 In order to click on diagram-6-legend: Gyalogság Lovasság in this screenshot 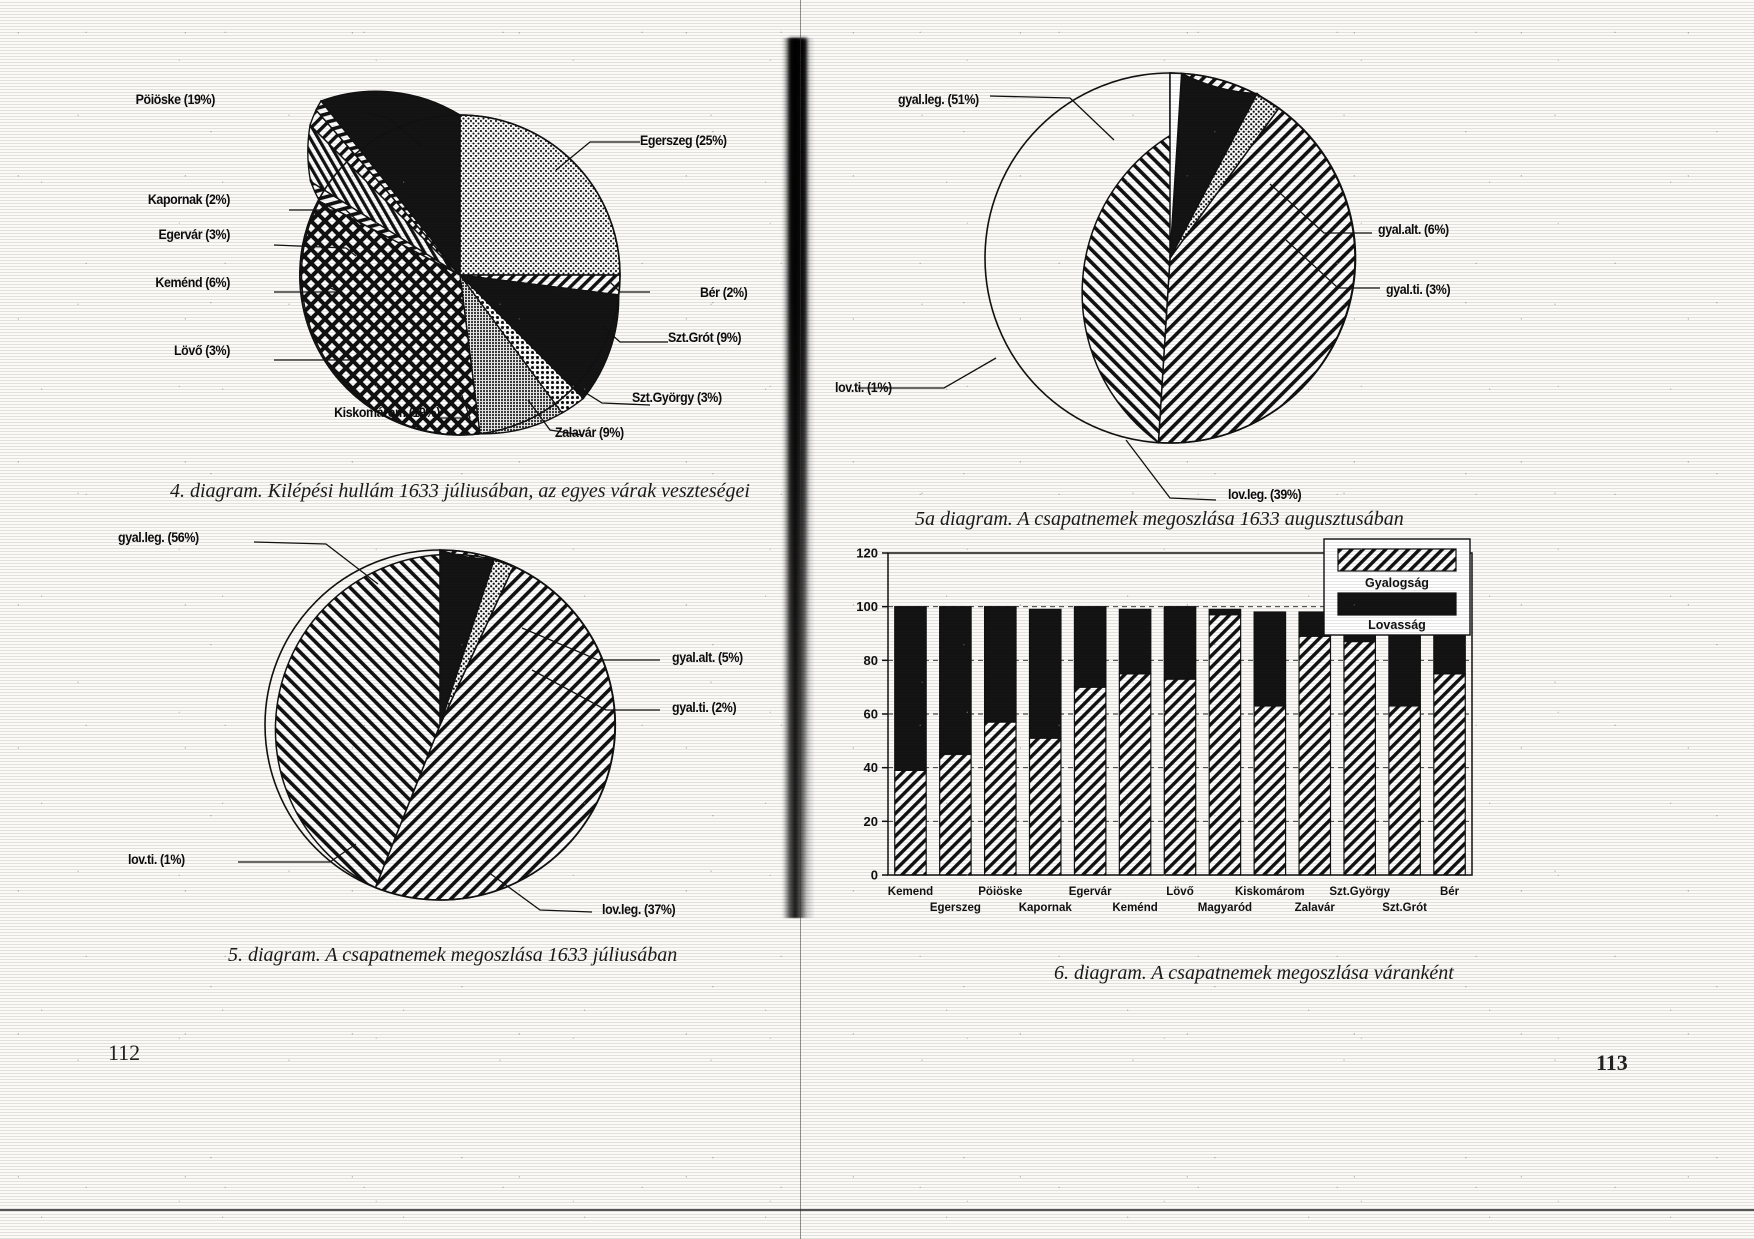, I will do `click(1397, 587)`.